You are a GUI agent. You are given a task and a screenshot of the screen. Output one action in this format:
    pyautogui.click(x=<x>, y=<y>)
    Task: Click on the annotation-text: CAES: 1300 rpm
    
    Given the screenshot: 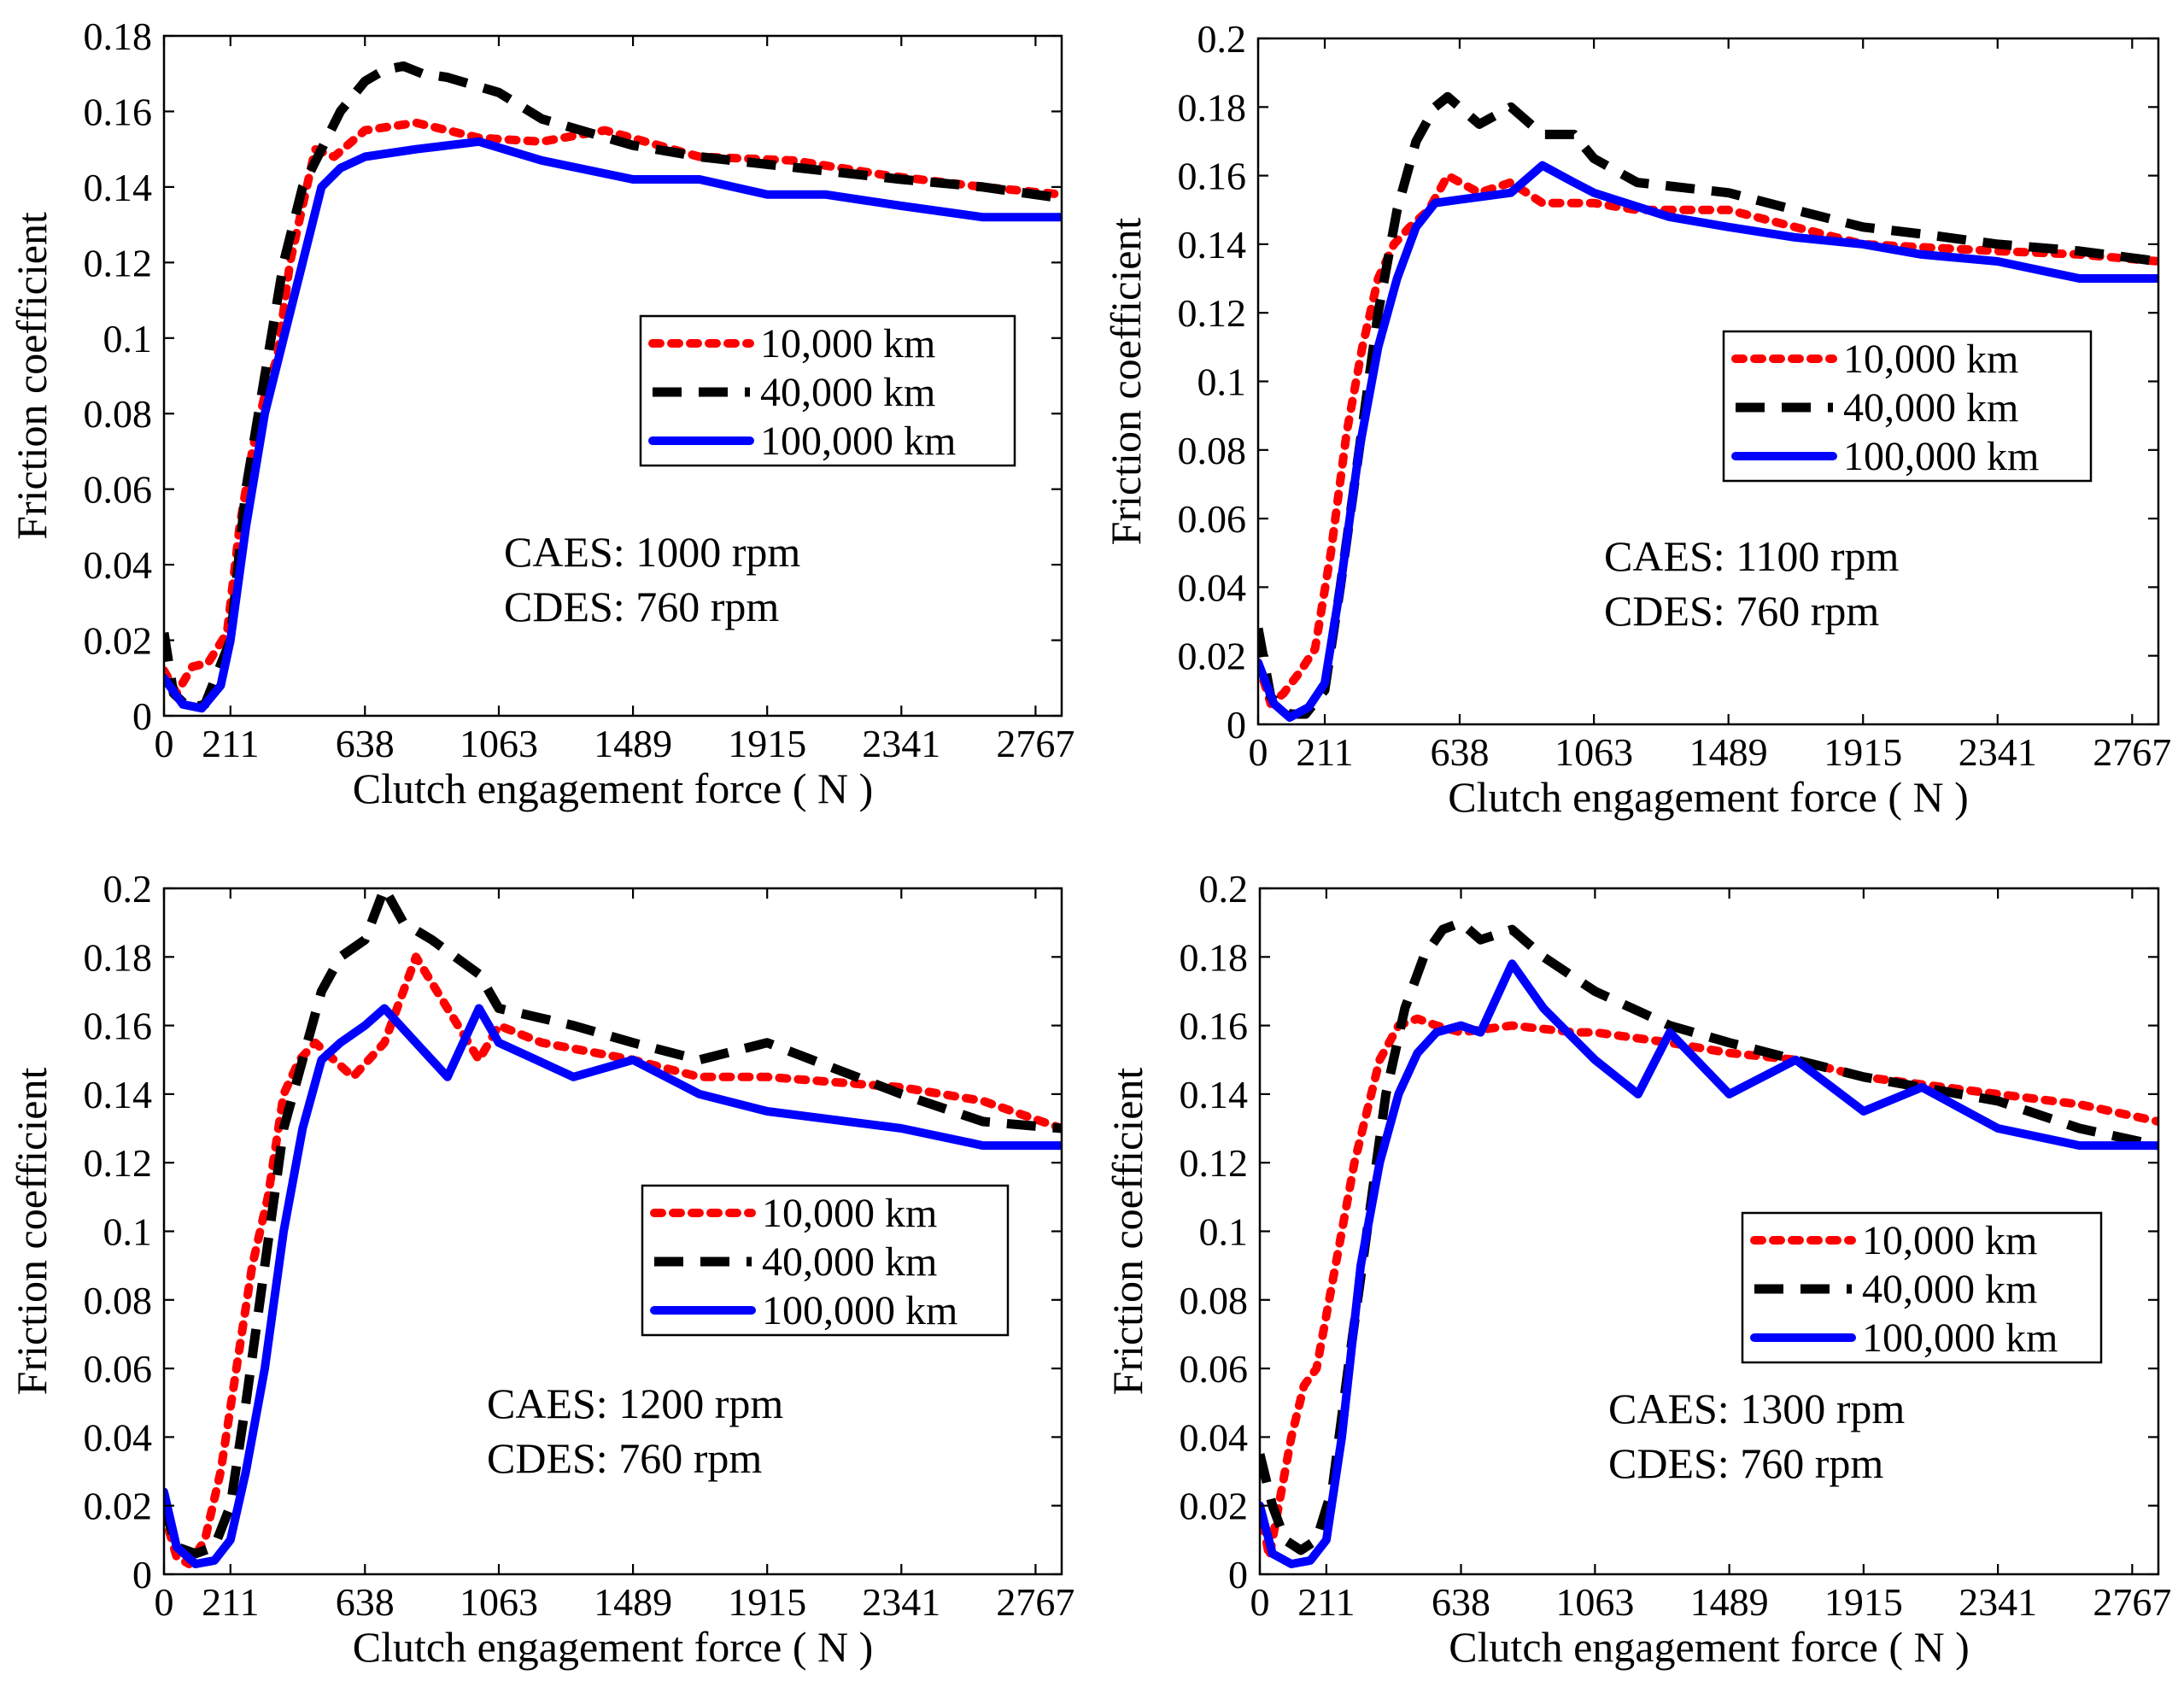 What is the action you would take?
    pyautogui.click(x=1756, y=1408)
    